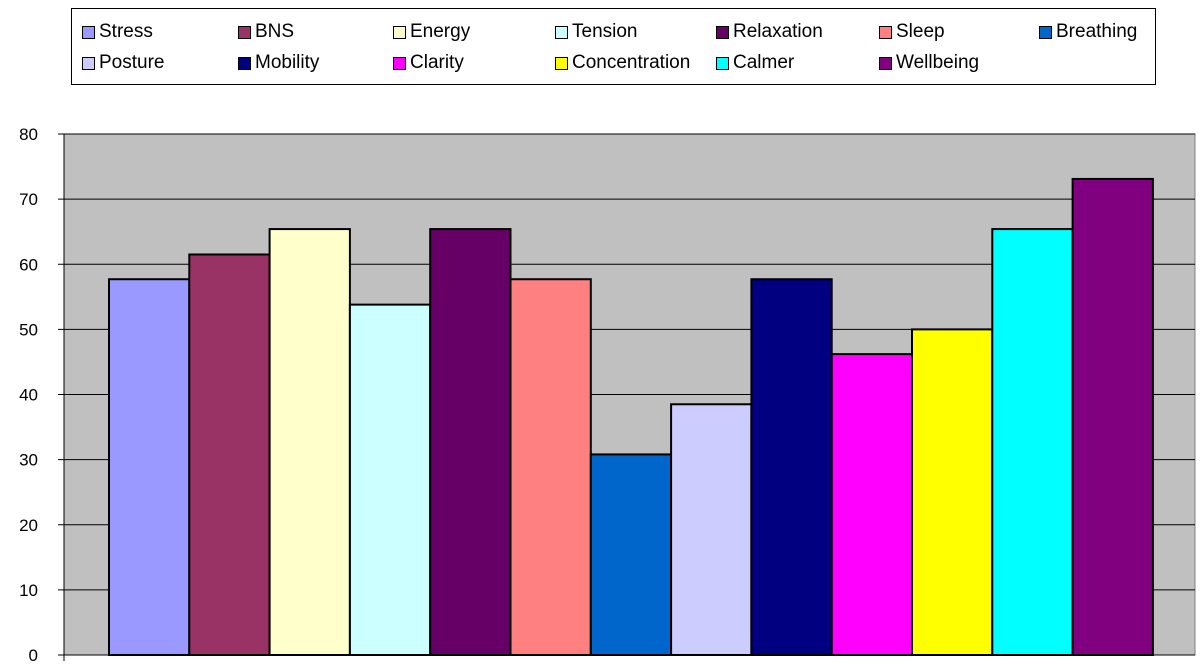  I want to click on bar-breathing, so click(631, 555).